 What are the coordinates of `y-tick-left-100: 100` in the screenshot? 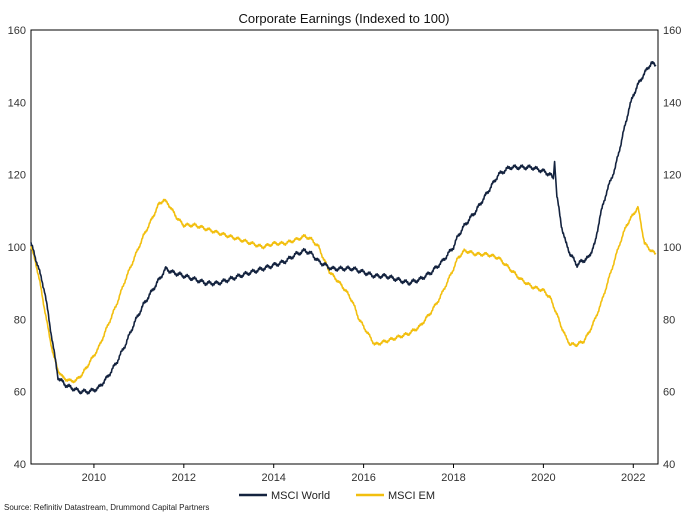 It's located at (17, 248).